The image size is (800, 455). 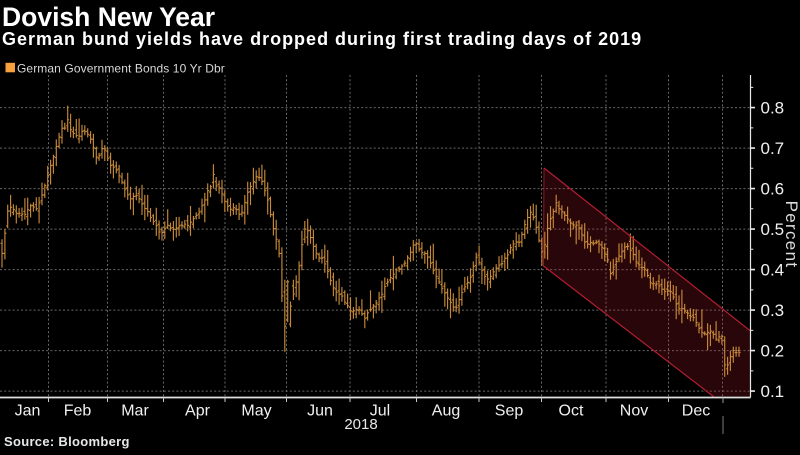 What do you see at coordinates (320, 411) in the screenshot?
I see `svg-text: Jun` at bounding box center [320, 411].